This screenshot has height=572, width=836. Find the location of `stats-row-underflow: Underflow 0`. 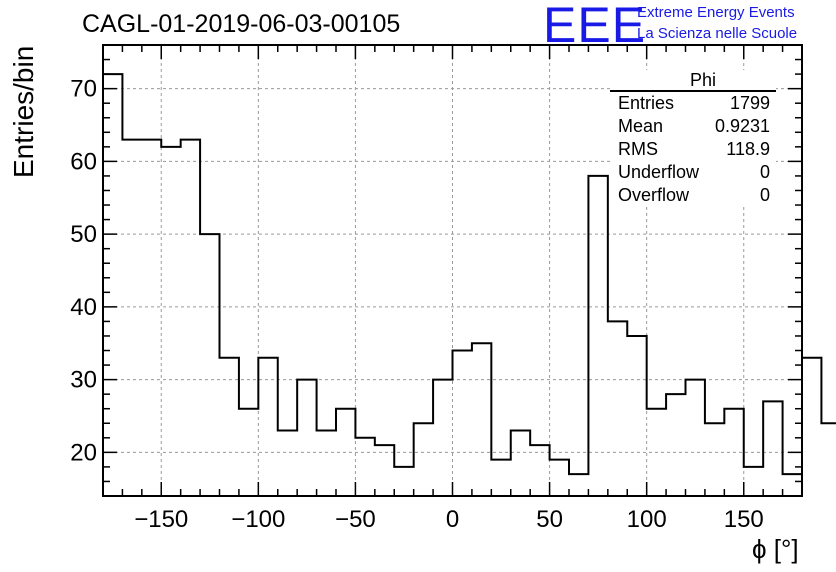

stats-row-underflow: Underflow 0 is located at coordinates (693, 172).